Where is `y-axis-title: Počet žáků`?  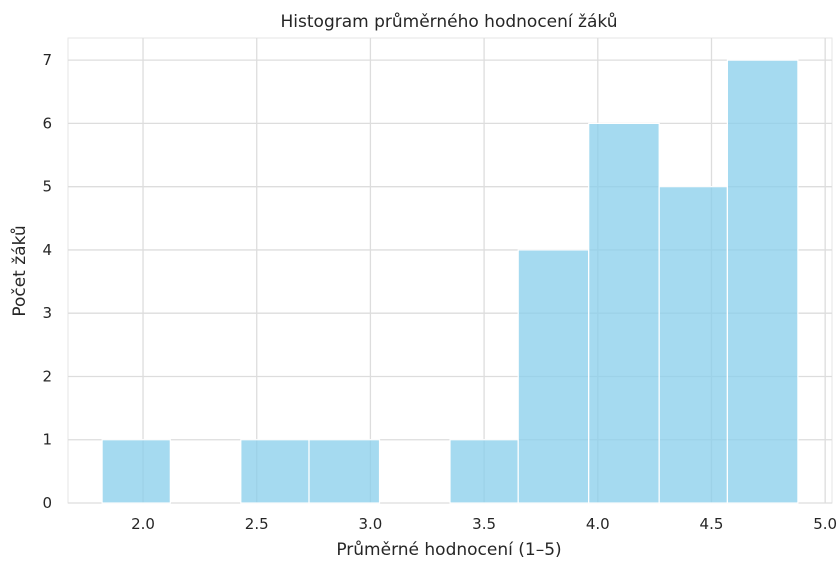 y-axis-title: Počet žáků is located at coordinates (20, 270).